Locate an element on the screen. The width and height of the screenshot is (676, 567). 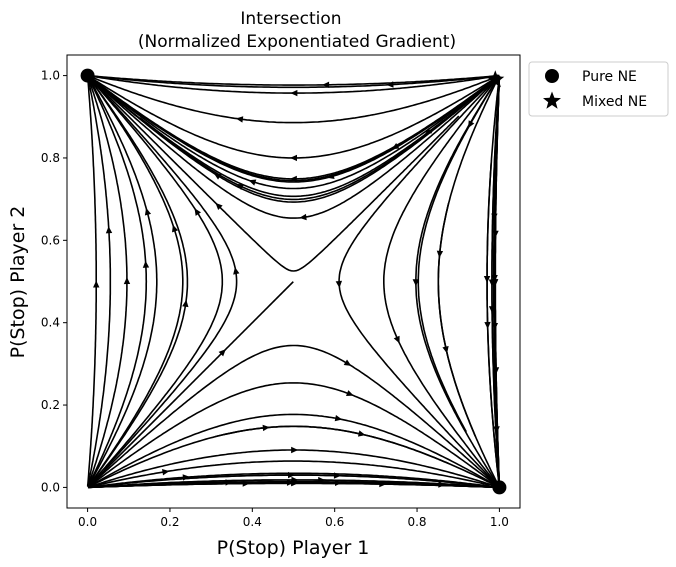
chart-title: Intersection is located at coordinates (290, 19).